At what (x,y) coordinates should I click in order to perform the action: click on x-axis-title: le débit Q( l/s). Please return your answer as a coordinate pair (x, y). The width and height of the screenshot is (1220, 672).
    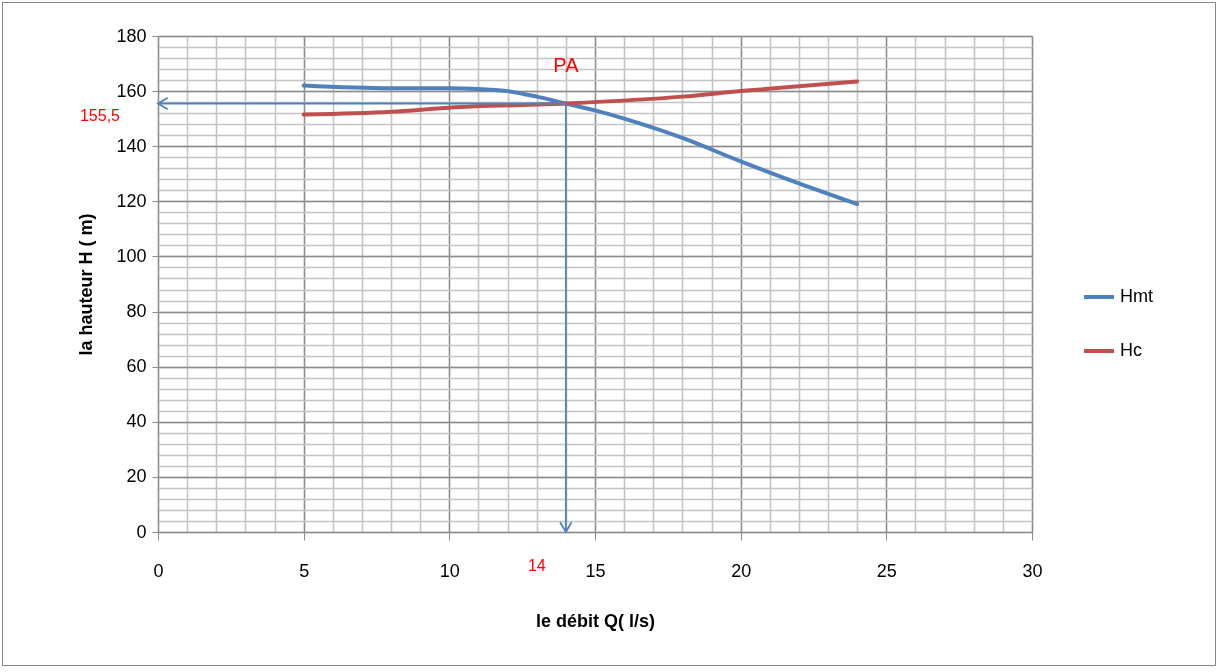
    Looking at the image, I should click on (595, 620).